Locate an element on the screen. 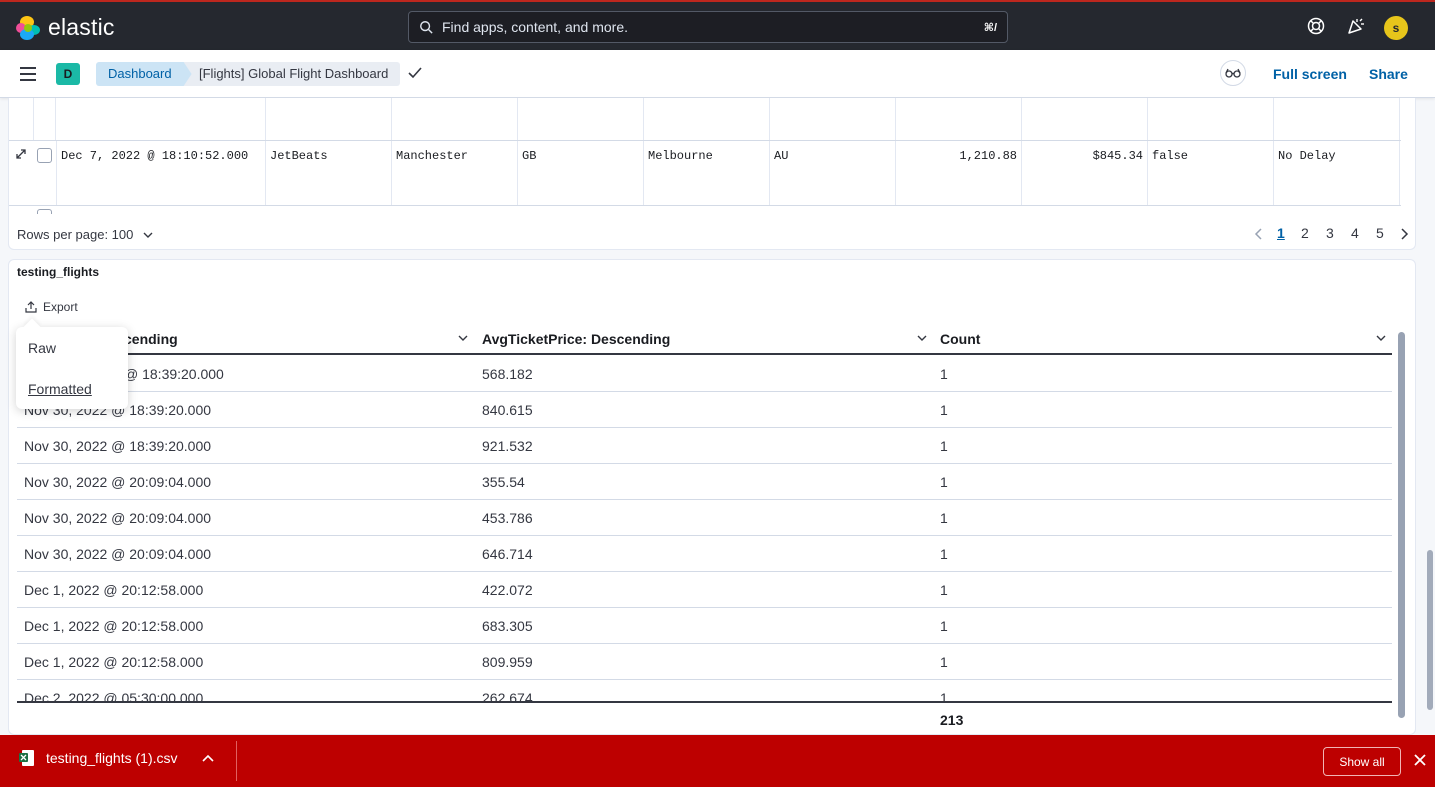 This screenshot has width=1435, height=787. excel-file-icon is located at coordinates (26, 758).